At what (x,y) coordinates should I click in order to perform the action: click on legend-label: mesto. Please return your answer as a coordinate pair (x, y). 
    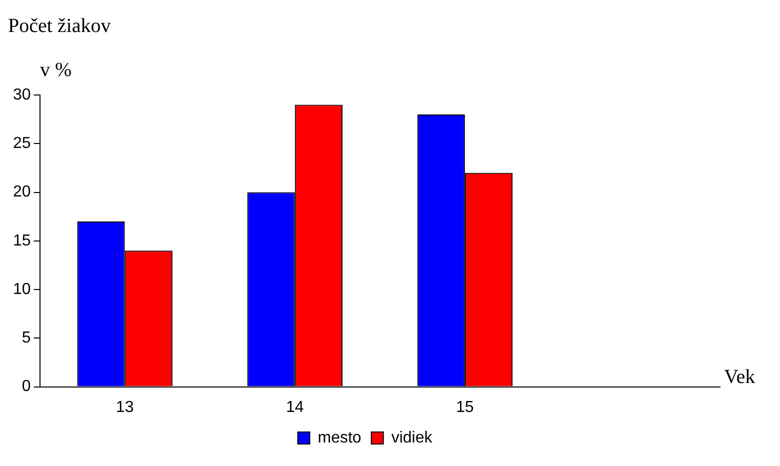
    Looking at the image, I should click on (340, 437).